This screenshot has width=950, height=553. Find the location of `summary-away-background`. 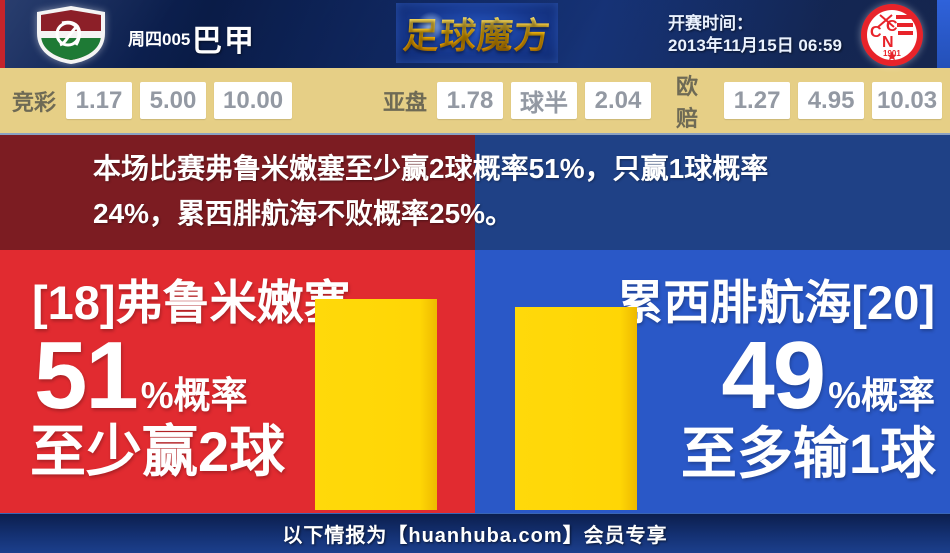

summary-away-background is located at coordinates (712, 192).